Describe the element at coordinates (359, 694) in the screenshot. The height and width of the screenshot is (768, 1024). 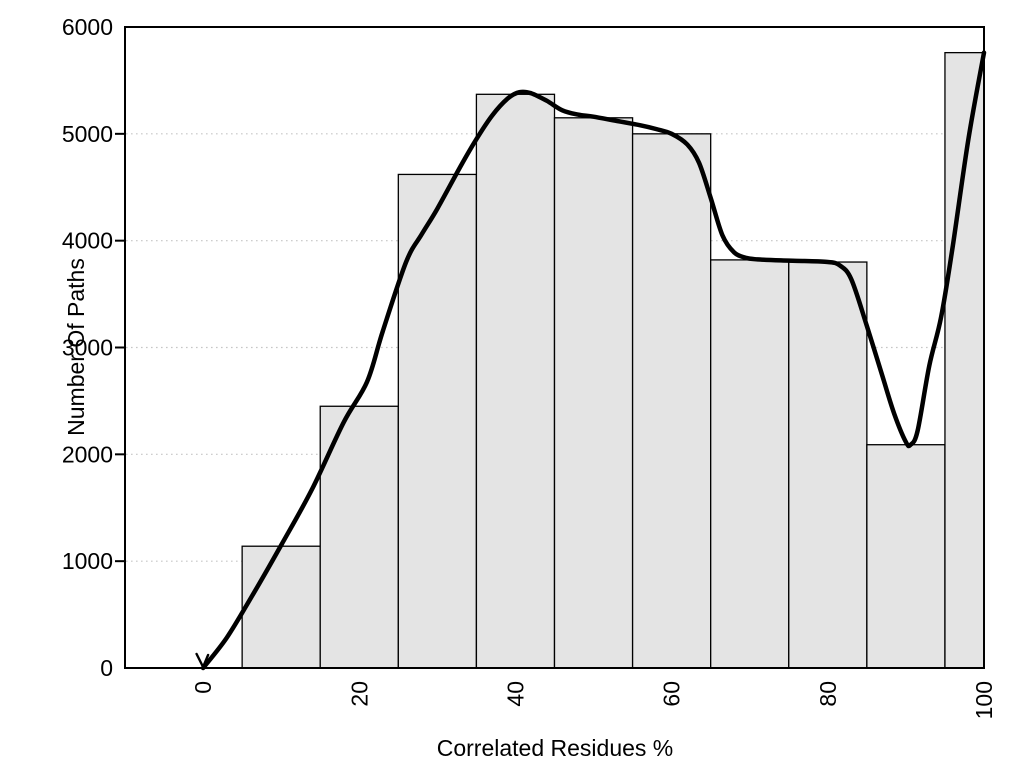
I see `x-tick-label: 20` at that location.